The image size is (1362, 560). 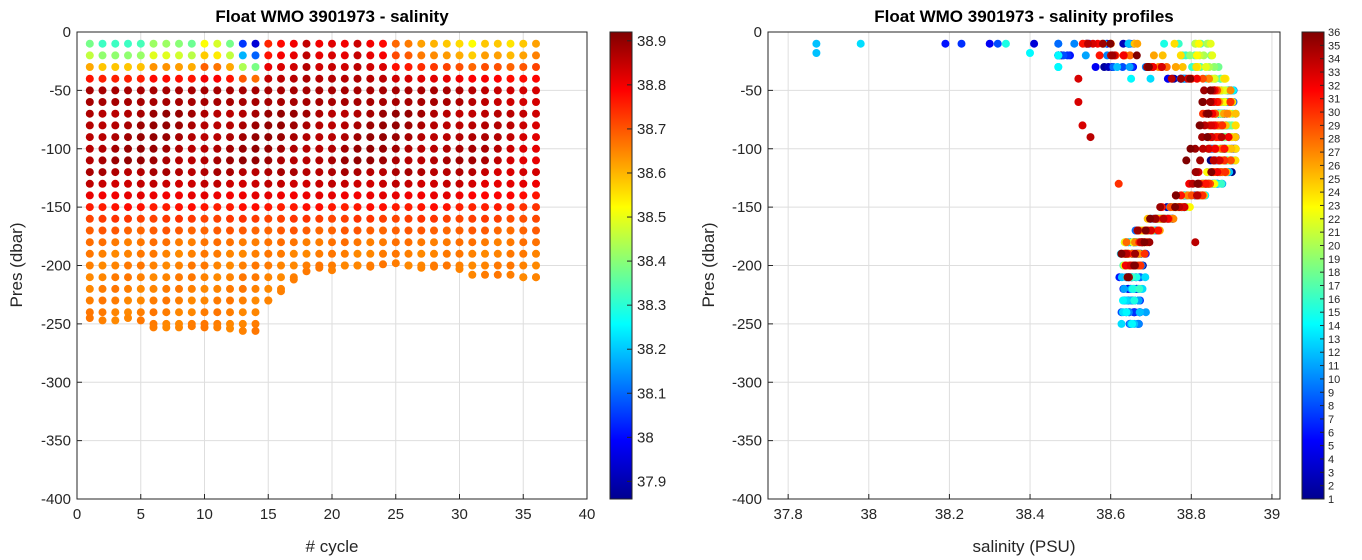 I want to click on colorbar-tick-label: 23, so click(x=1334, y=206).